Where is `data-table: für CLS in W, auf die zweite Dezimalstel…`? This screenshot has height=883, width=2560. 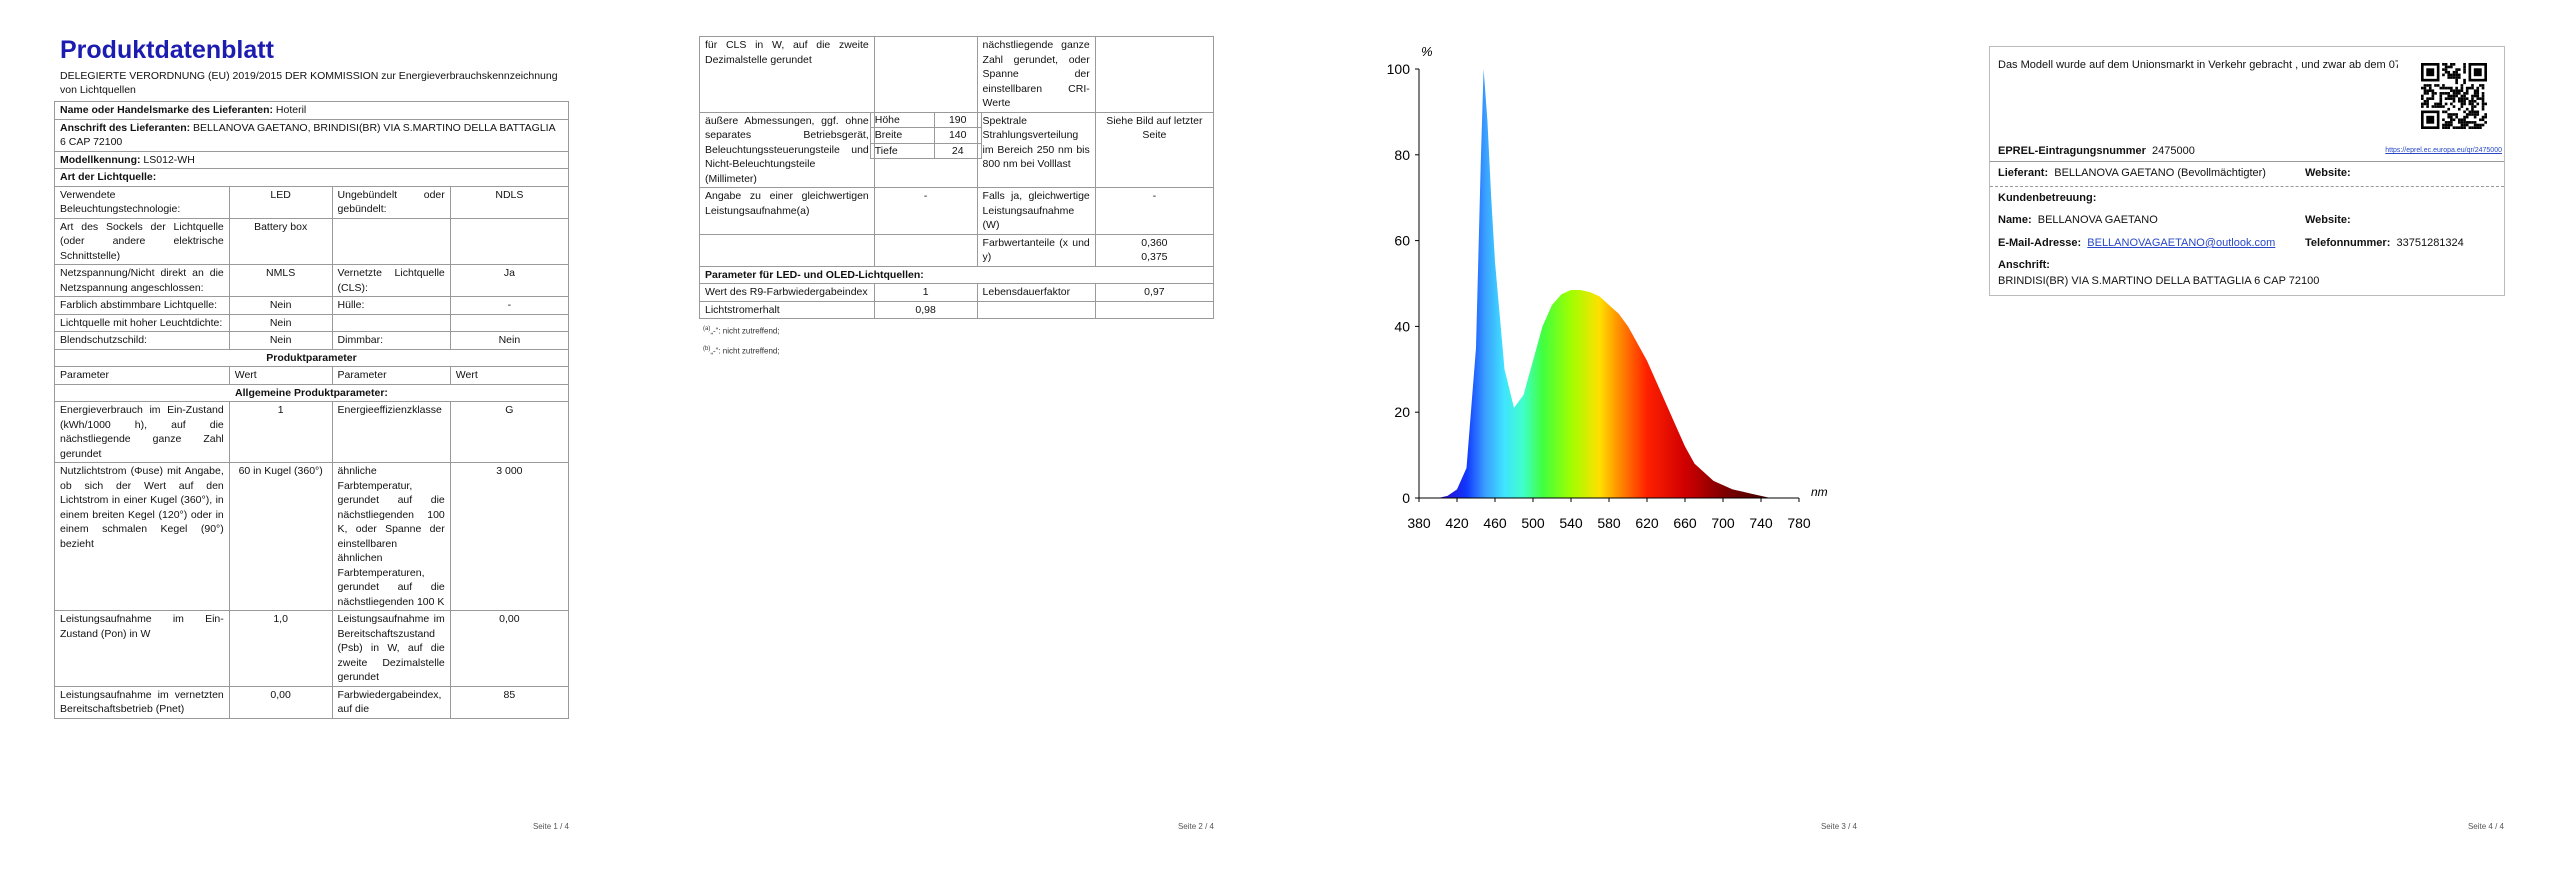
data-table: für CLS in W, auf die zweite Dezimalstel… is located at coordinates (957, 177).